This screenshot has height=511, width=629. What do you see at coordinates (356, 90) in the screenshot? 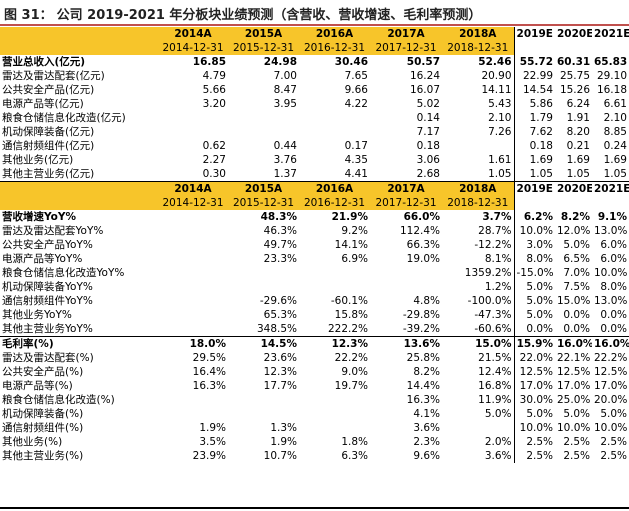
I see `cell-value: 9.66` at bounding box center [356, 90].